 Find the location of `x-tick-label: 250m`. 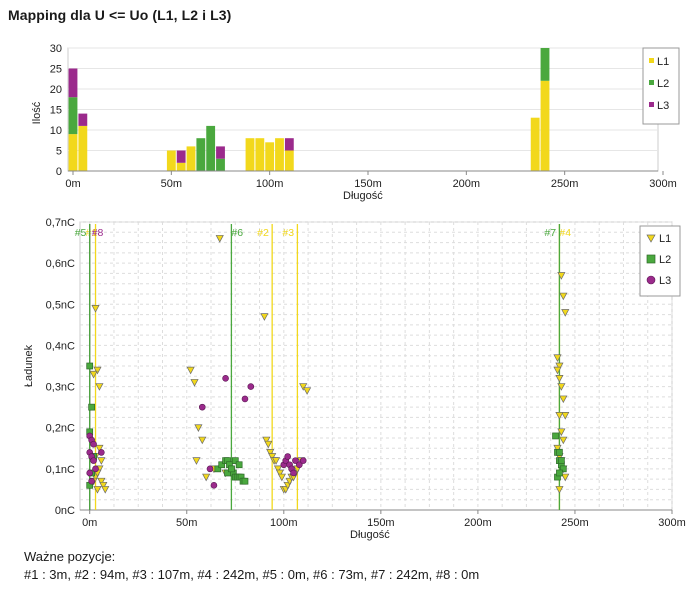

x-tick-label: 250m is located at coordinates (565, 184).